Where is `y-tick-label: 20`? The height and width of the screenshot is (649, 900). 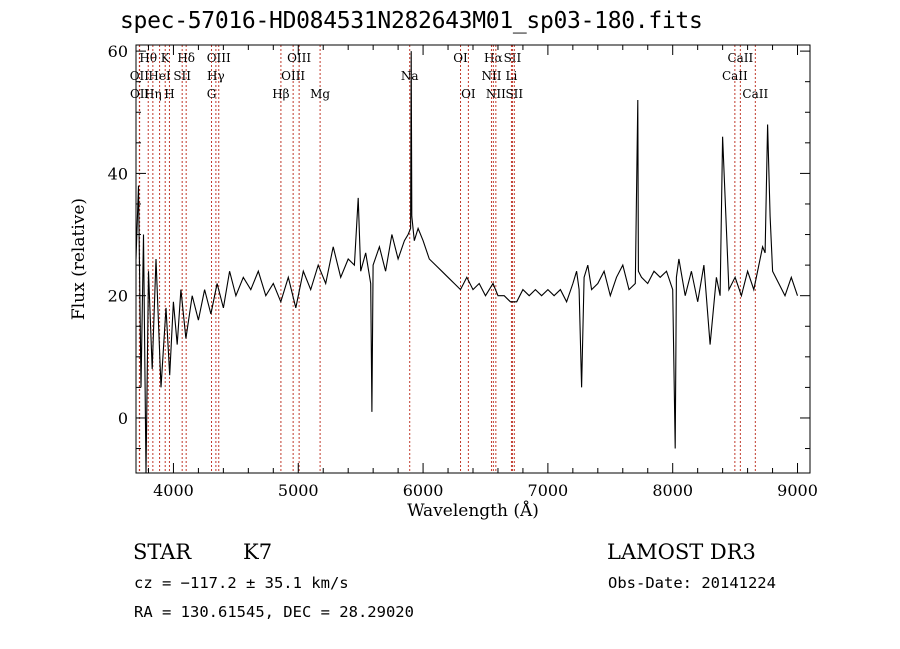 y-tick-label: 20 is located at coordinates (118, 296).